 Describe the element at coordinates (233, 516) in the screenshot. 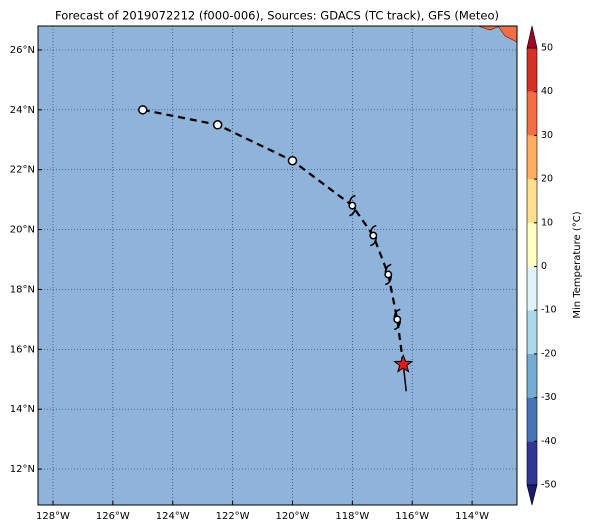

I see `x-tick-label: 122°W` at that location.